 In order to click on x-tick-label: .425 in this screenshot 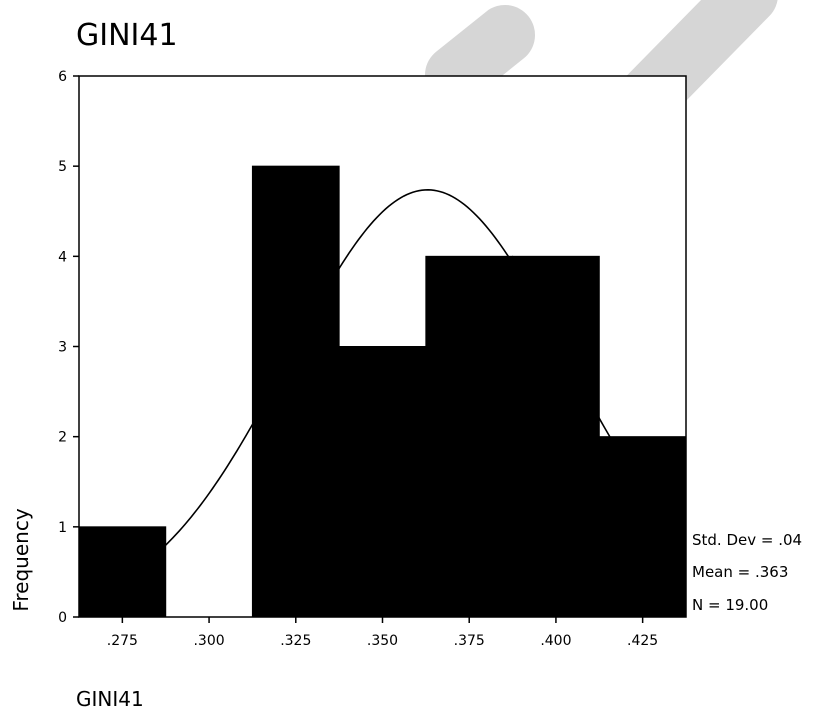, I will do `click(642, 641)`.